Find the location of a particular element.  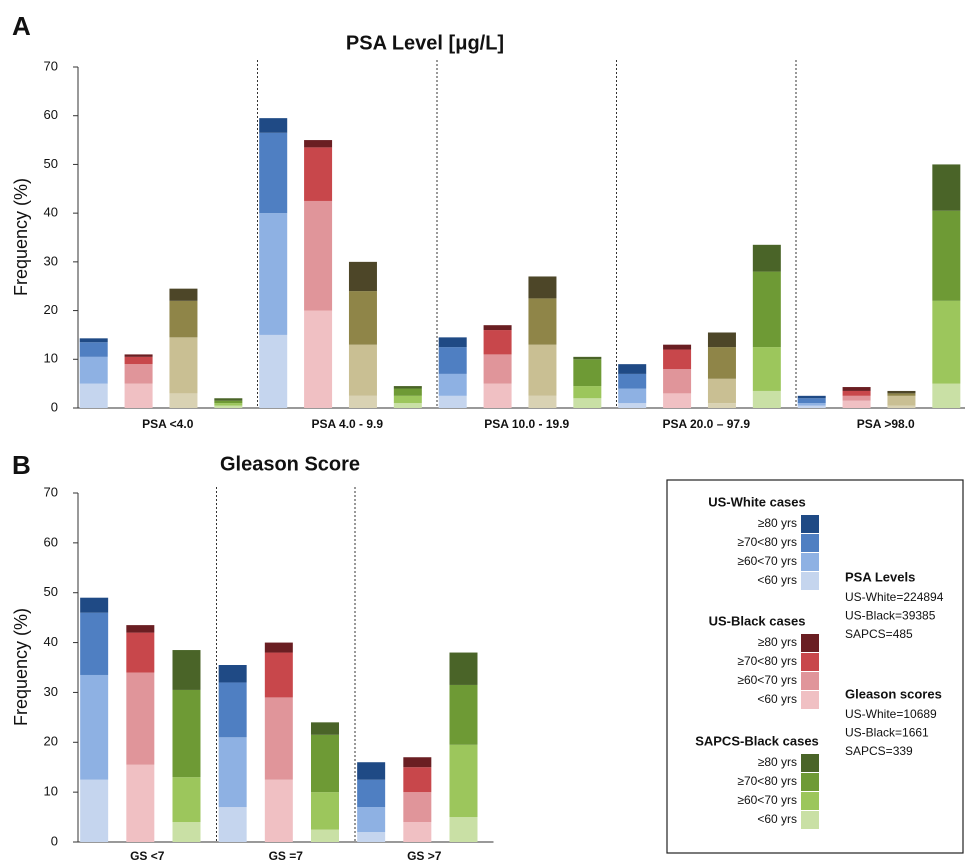

annotation-title: PSA Levels is located at coordinates (880, 576).